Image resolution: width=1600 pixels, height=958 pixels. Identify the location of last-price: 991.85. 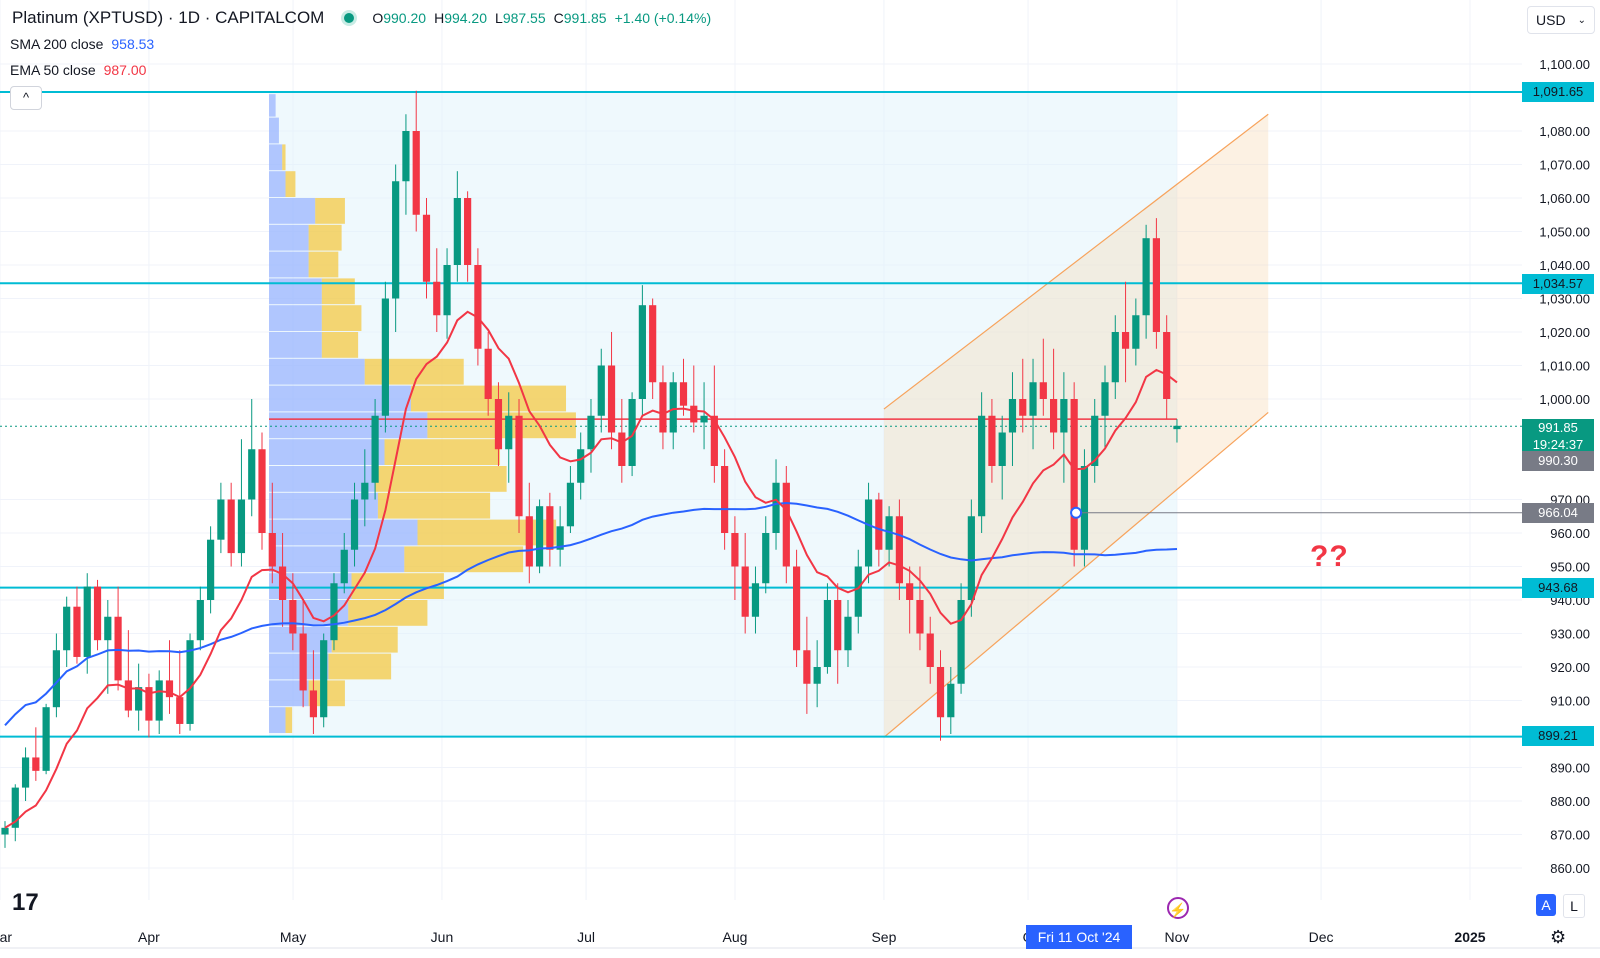
(1558, 427).